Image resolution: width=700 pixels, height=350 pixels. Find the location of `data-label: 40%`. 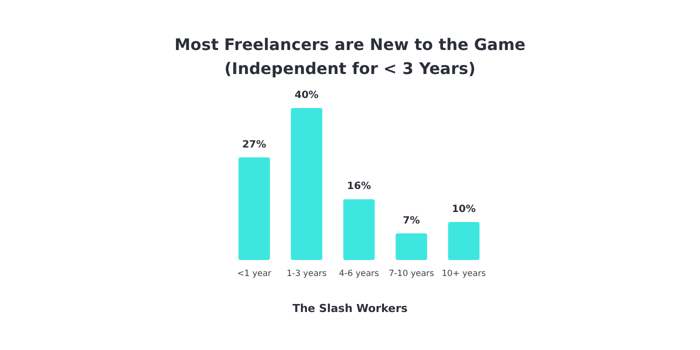

data-label: 40% is located at coordinates (306, 95).